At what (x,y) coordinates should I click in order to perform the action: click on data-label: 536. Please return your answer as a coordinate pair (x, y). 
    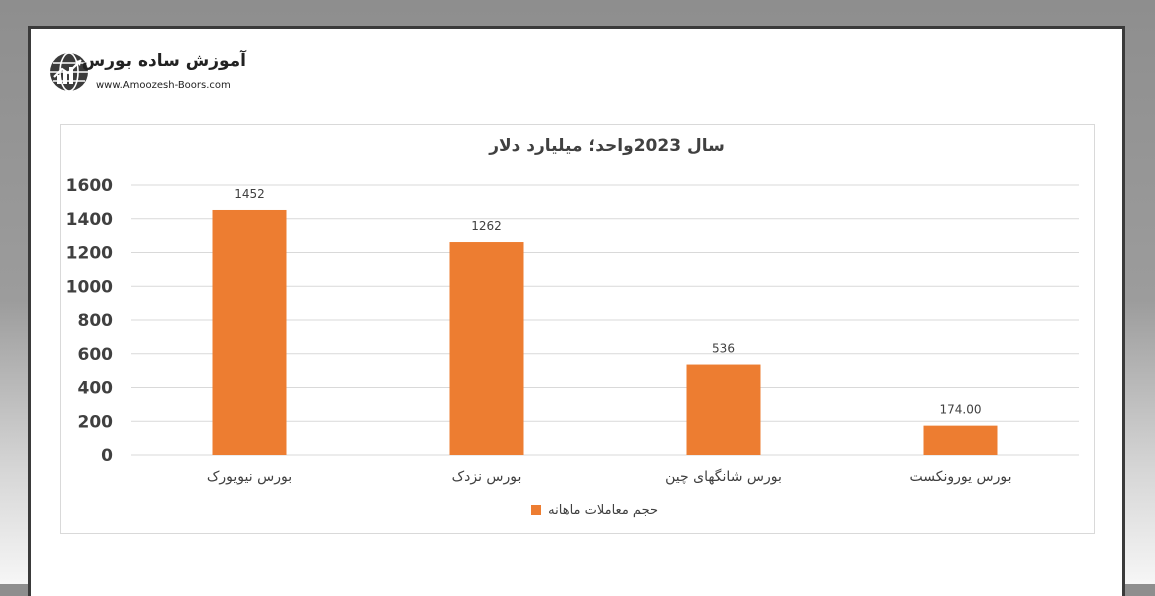
    Looking at the image, I should click on (723, 349).